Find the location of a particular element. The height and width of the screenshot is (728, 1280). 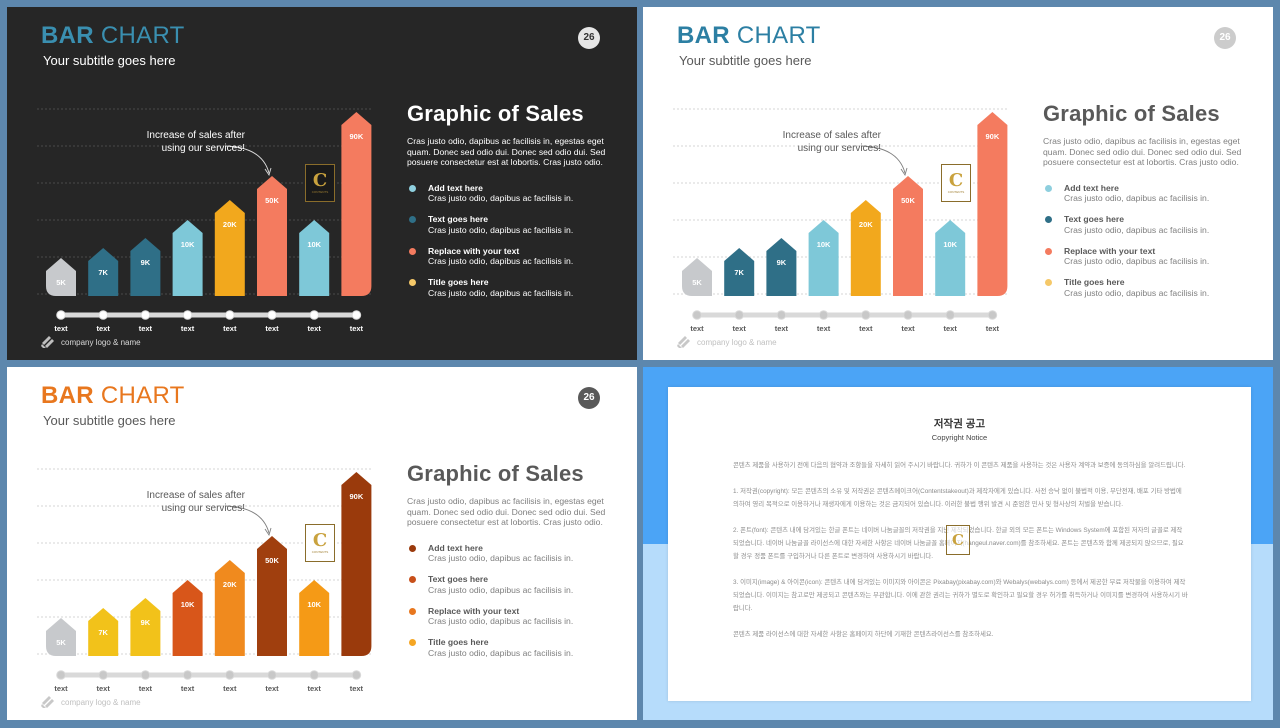

slide-title: BAR CHART is located at coordinates (113, 36).